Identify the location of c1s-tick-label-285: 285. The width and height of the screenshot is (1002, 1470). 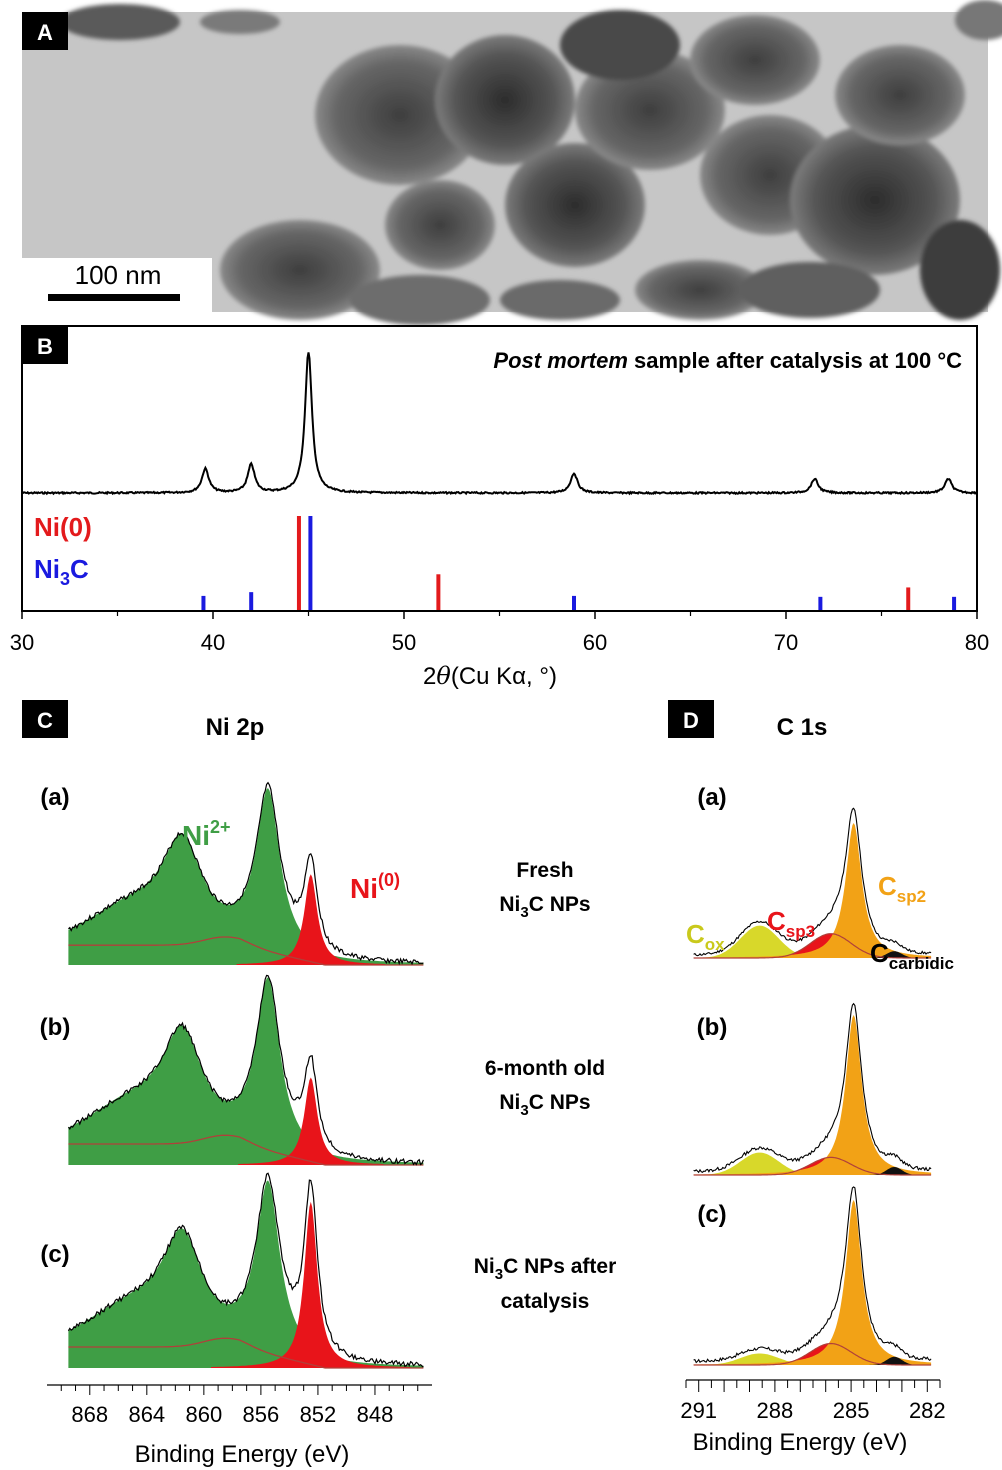
(851, 1410).